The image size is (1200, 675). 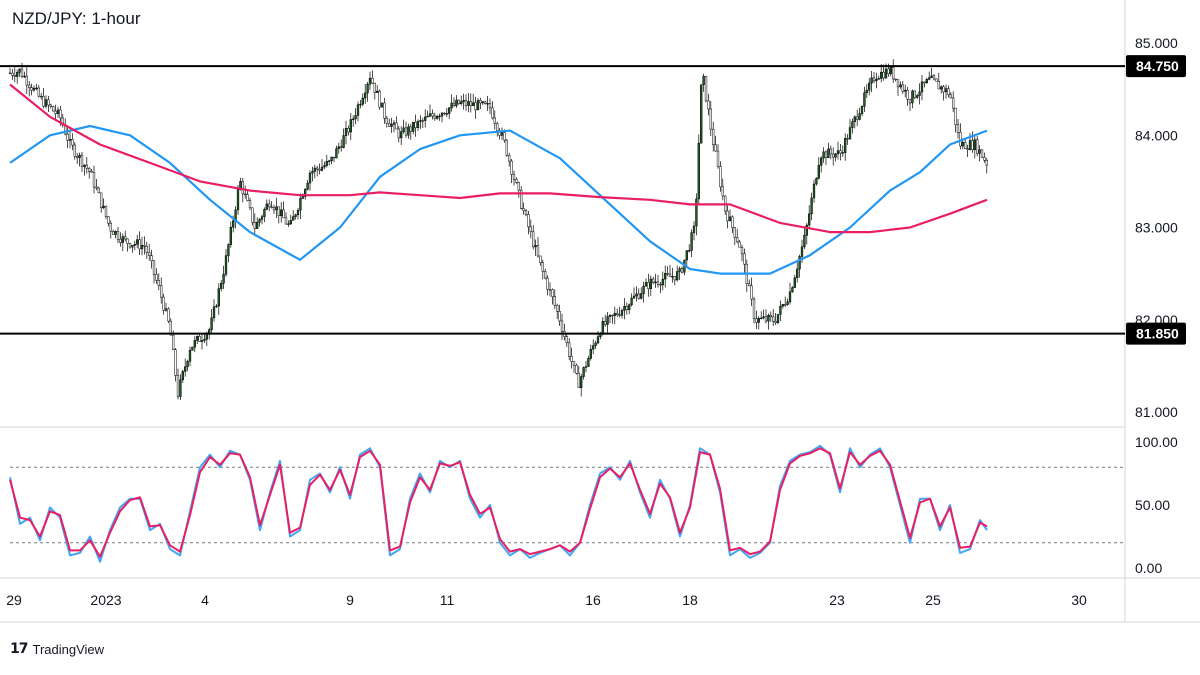 I want to click on stochastic-k-line, so click(x=498, y=503).